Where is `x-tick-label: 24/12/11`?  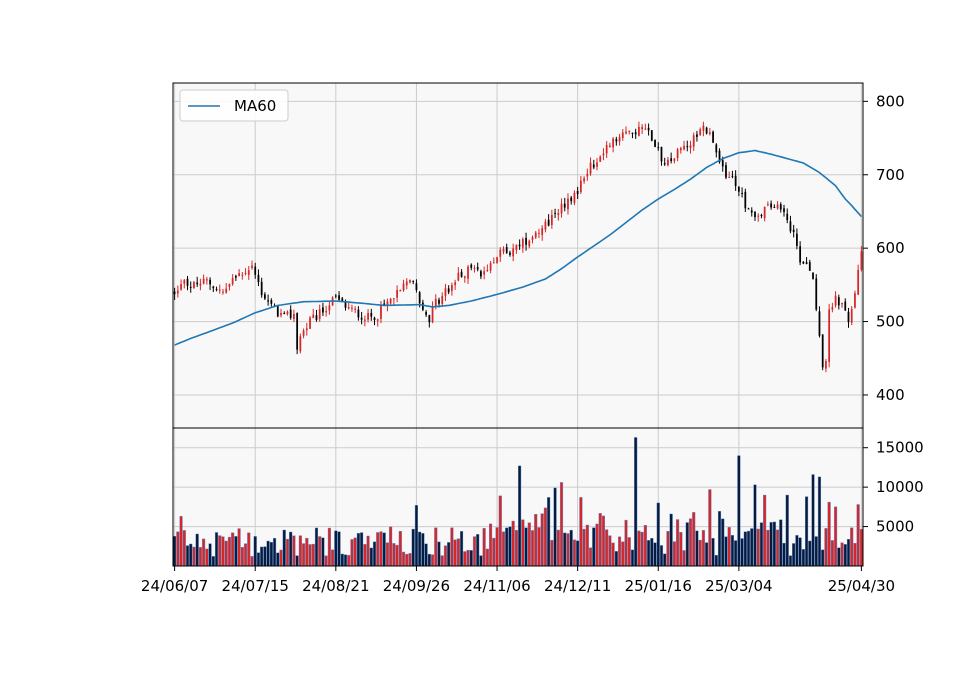 x-tick-label: 24/12/11 is located at coordinates (577, 586).